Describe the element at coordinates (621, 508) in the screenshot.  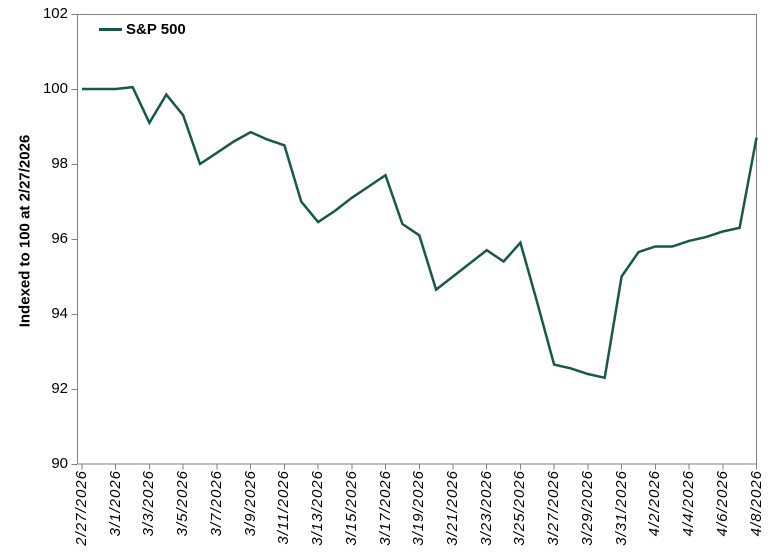
I see `x-tick-label: 3/31/2026` at that location.